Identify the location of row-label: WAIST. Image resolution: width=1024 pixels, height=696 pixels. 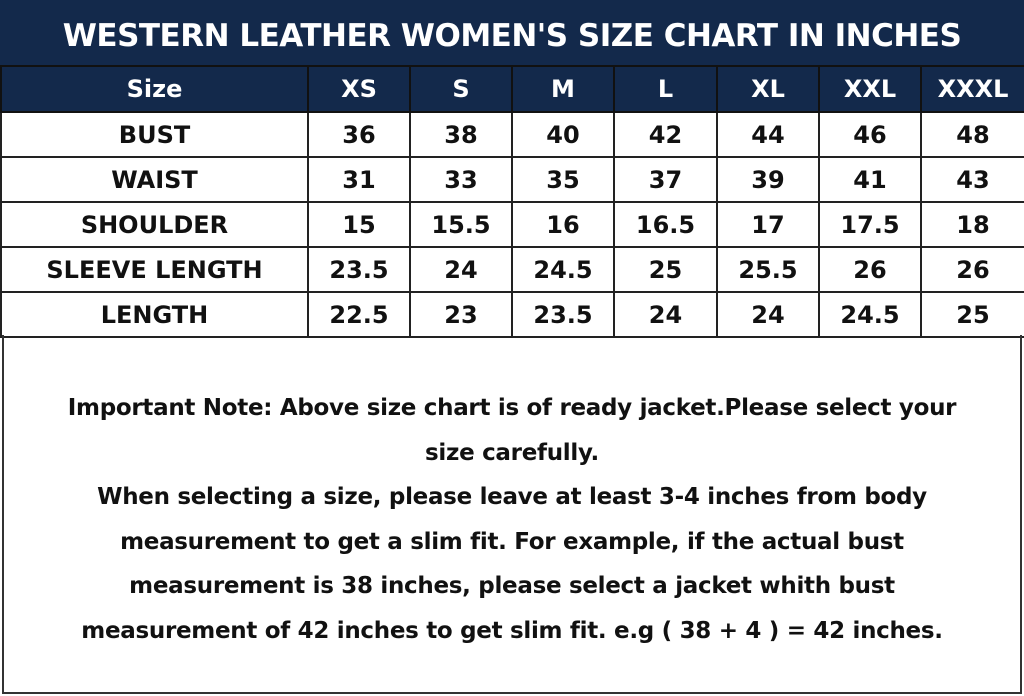
(154, 179).